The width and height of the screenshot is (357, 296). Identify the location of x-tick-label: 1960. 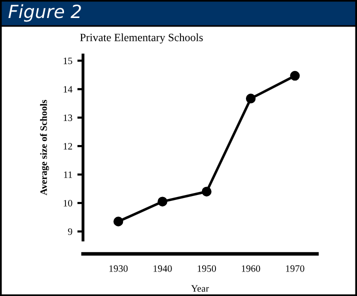
(251, 268).